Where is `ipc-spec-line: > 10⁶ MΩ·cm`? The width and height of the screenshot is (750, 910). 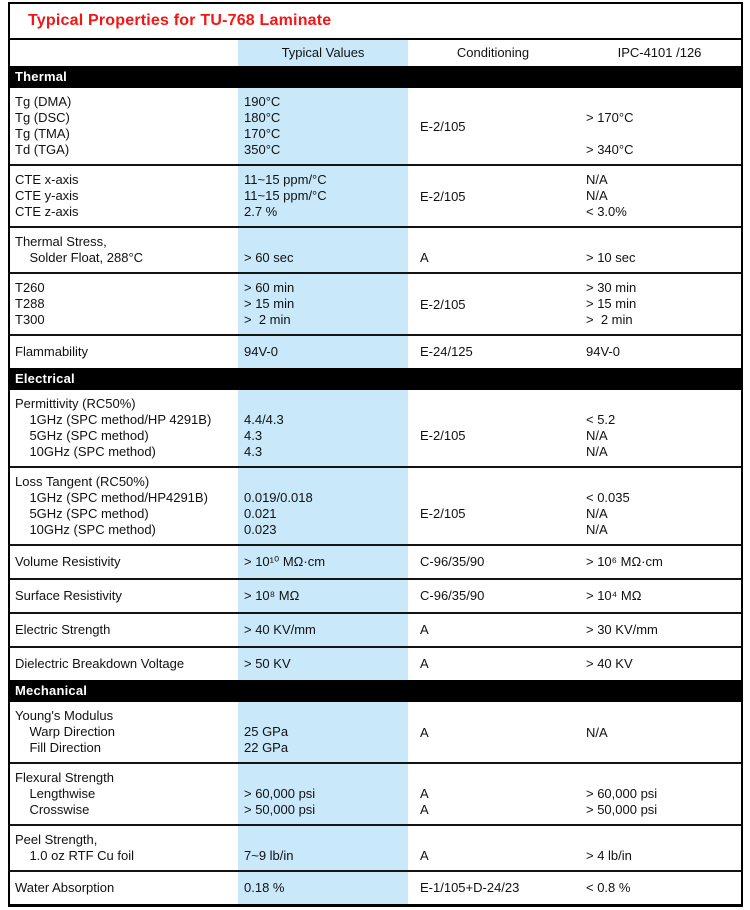
ipc-spec-line: > 10⁶ MΩ·cm is located at coordinates (624, 561).